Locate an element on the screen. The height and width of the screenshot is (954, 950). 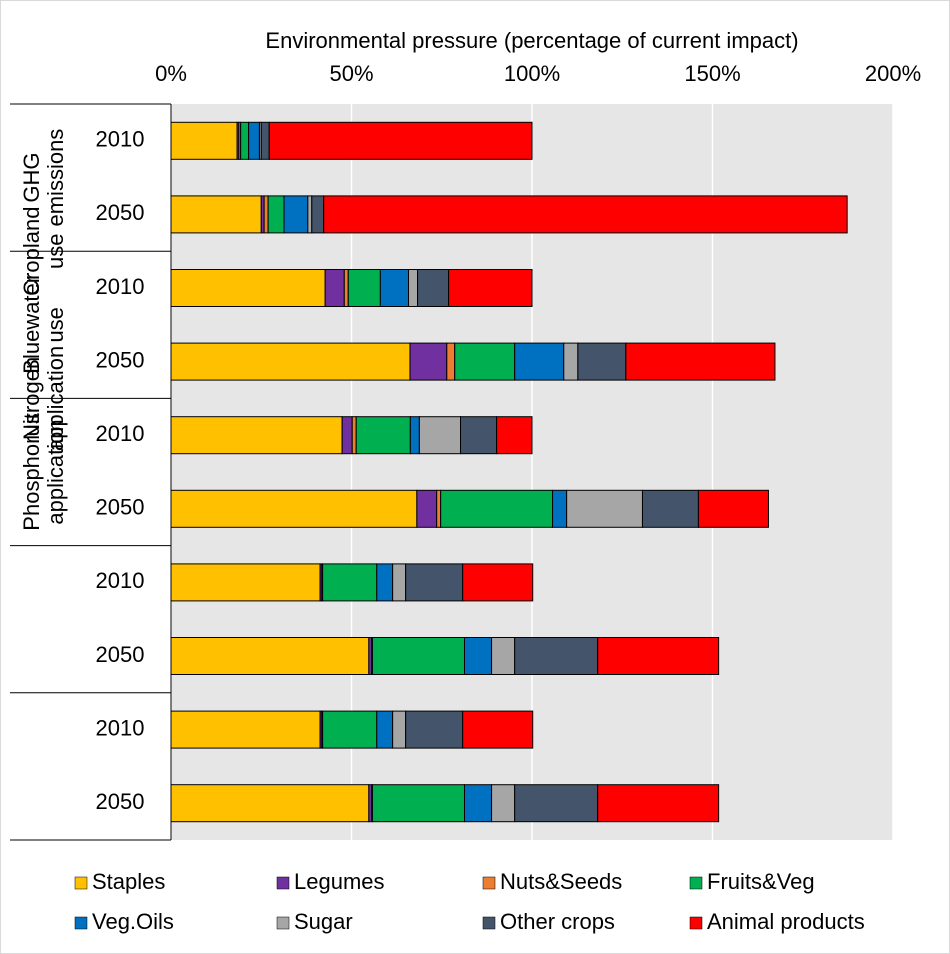
legend-label: Sugar is located at coordinates (323, 921).